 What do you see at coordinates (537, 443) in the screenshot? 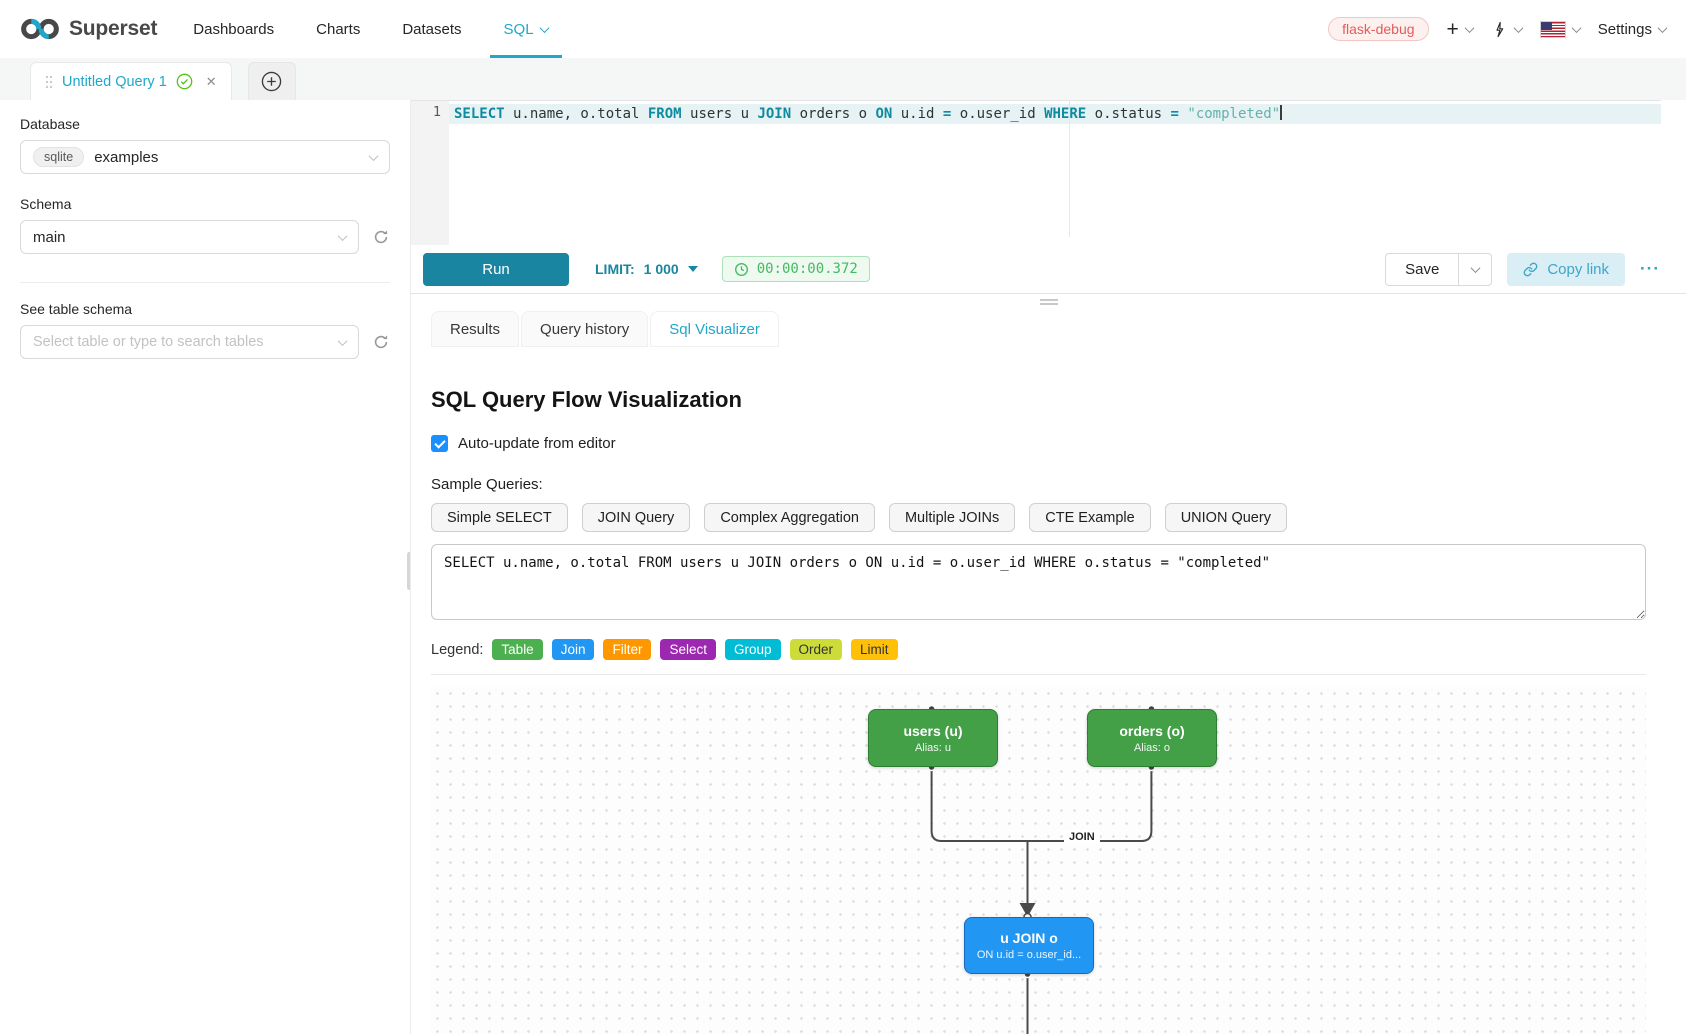
I see `auto-update-label: Auto-update from editor` at bounding box center [537, 443].